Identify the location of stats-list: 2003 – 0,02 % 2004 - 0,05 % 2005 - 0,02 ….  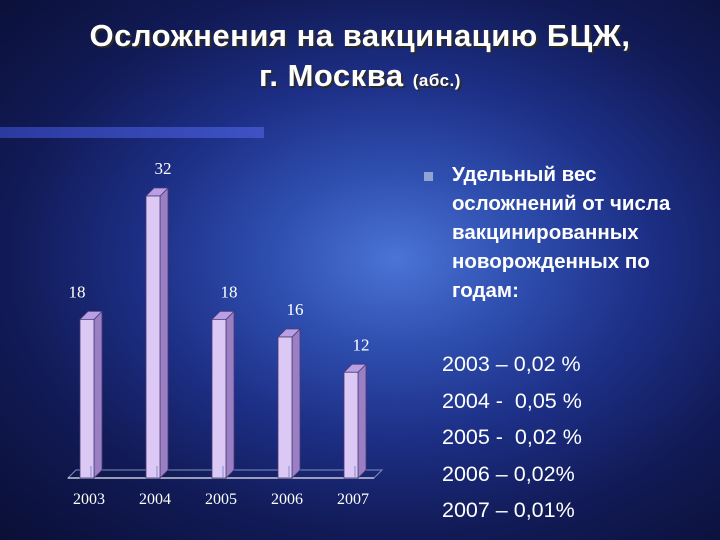
(572, 437).